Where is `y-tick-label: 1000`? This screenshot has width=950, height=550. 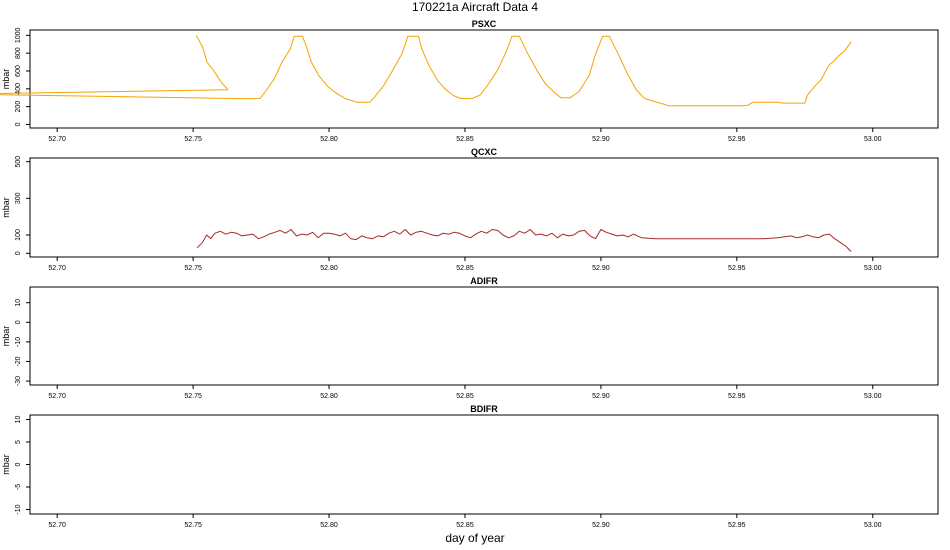 y-tick-label: 1000 is located at coordinates (18, 35).